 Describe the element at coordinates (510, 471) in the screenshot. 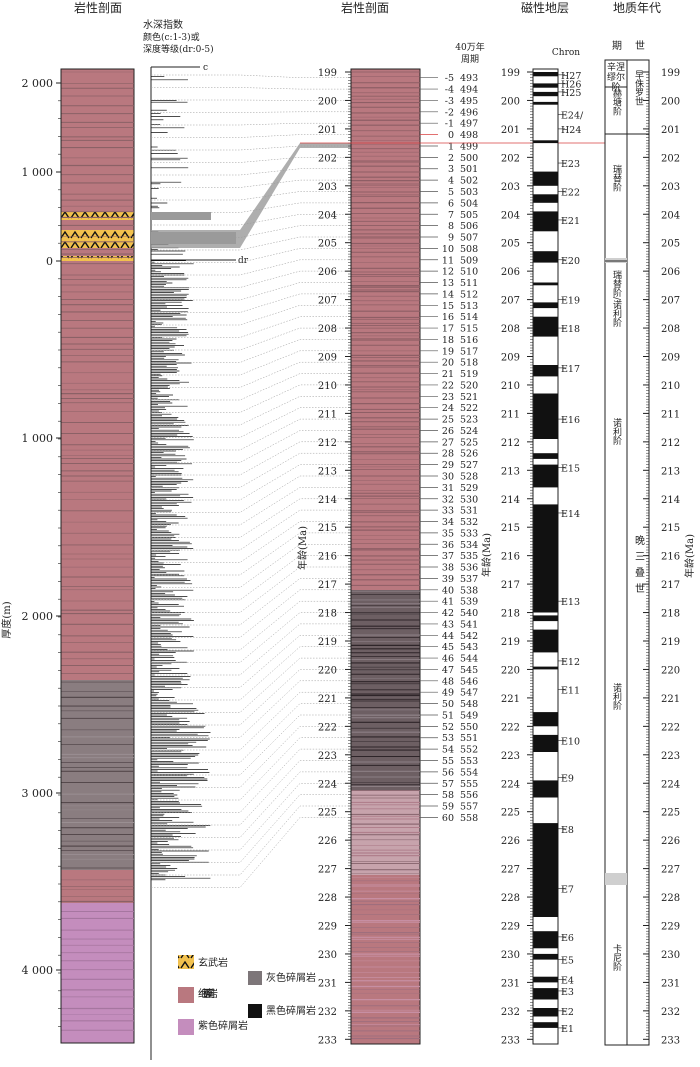

I see `age-tick-label: 213` at that location.